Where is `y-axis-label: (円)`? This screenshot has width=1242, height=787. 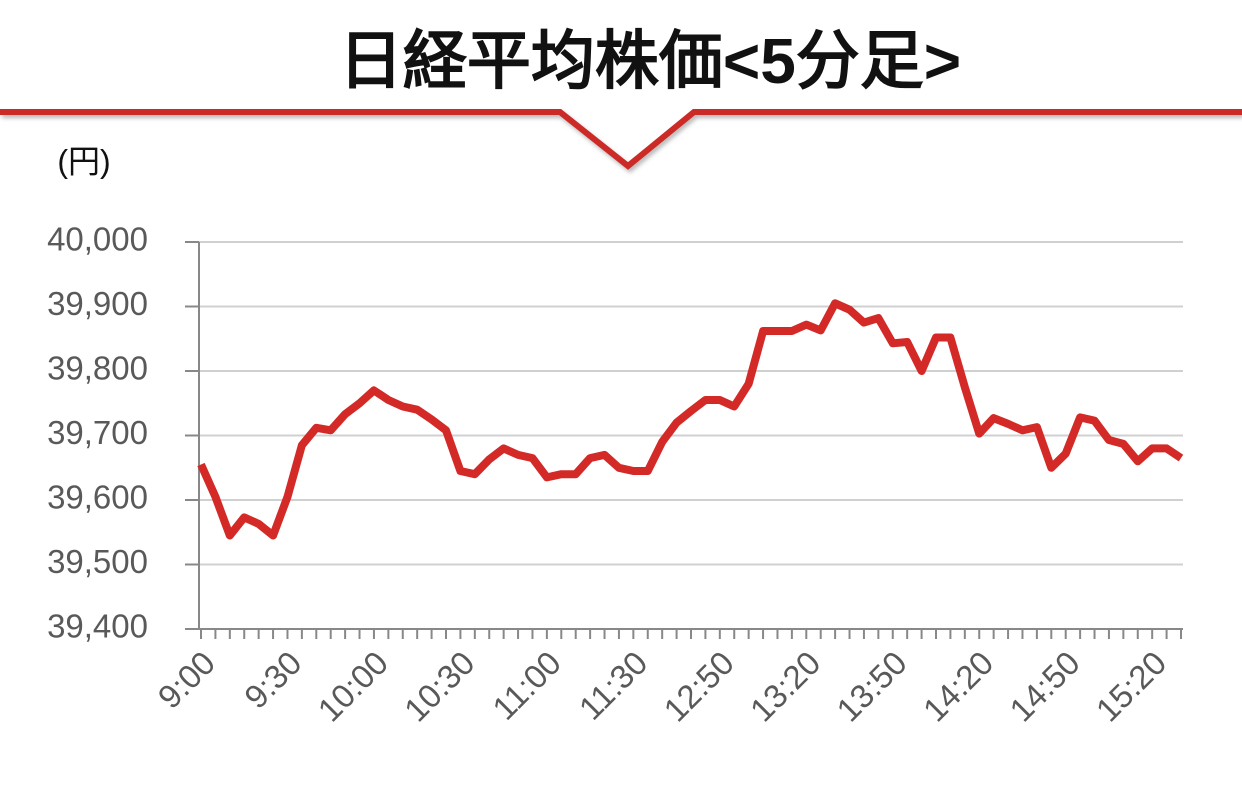
y-axis-label: (円) is located at coordinates (83, 161).